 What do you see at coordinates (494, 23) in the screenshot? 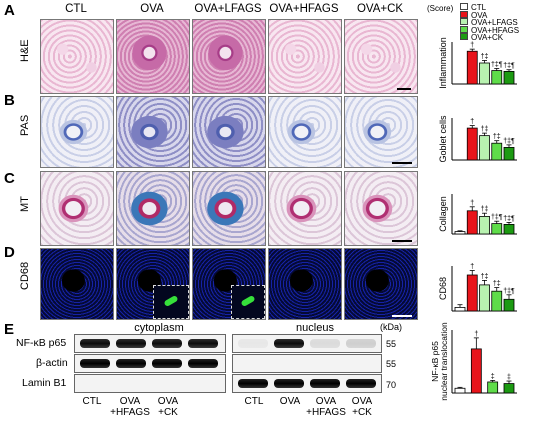
I see `legend-label: OVA+LFAGS` at bounding box center [494, 23].